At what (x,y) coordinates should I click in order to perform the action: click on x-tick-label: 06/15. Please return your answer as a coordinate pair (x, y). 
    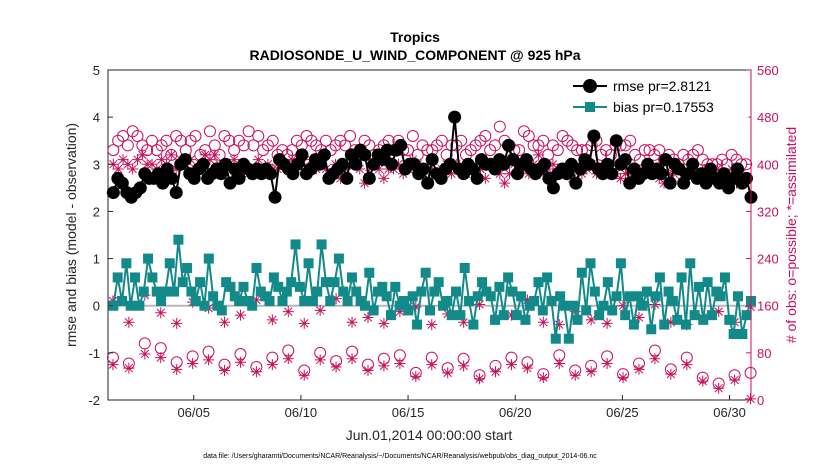
    Looking at the image, I should click on (408, 412).